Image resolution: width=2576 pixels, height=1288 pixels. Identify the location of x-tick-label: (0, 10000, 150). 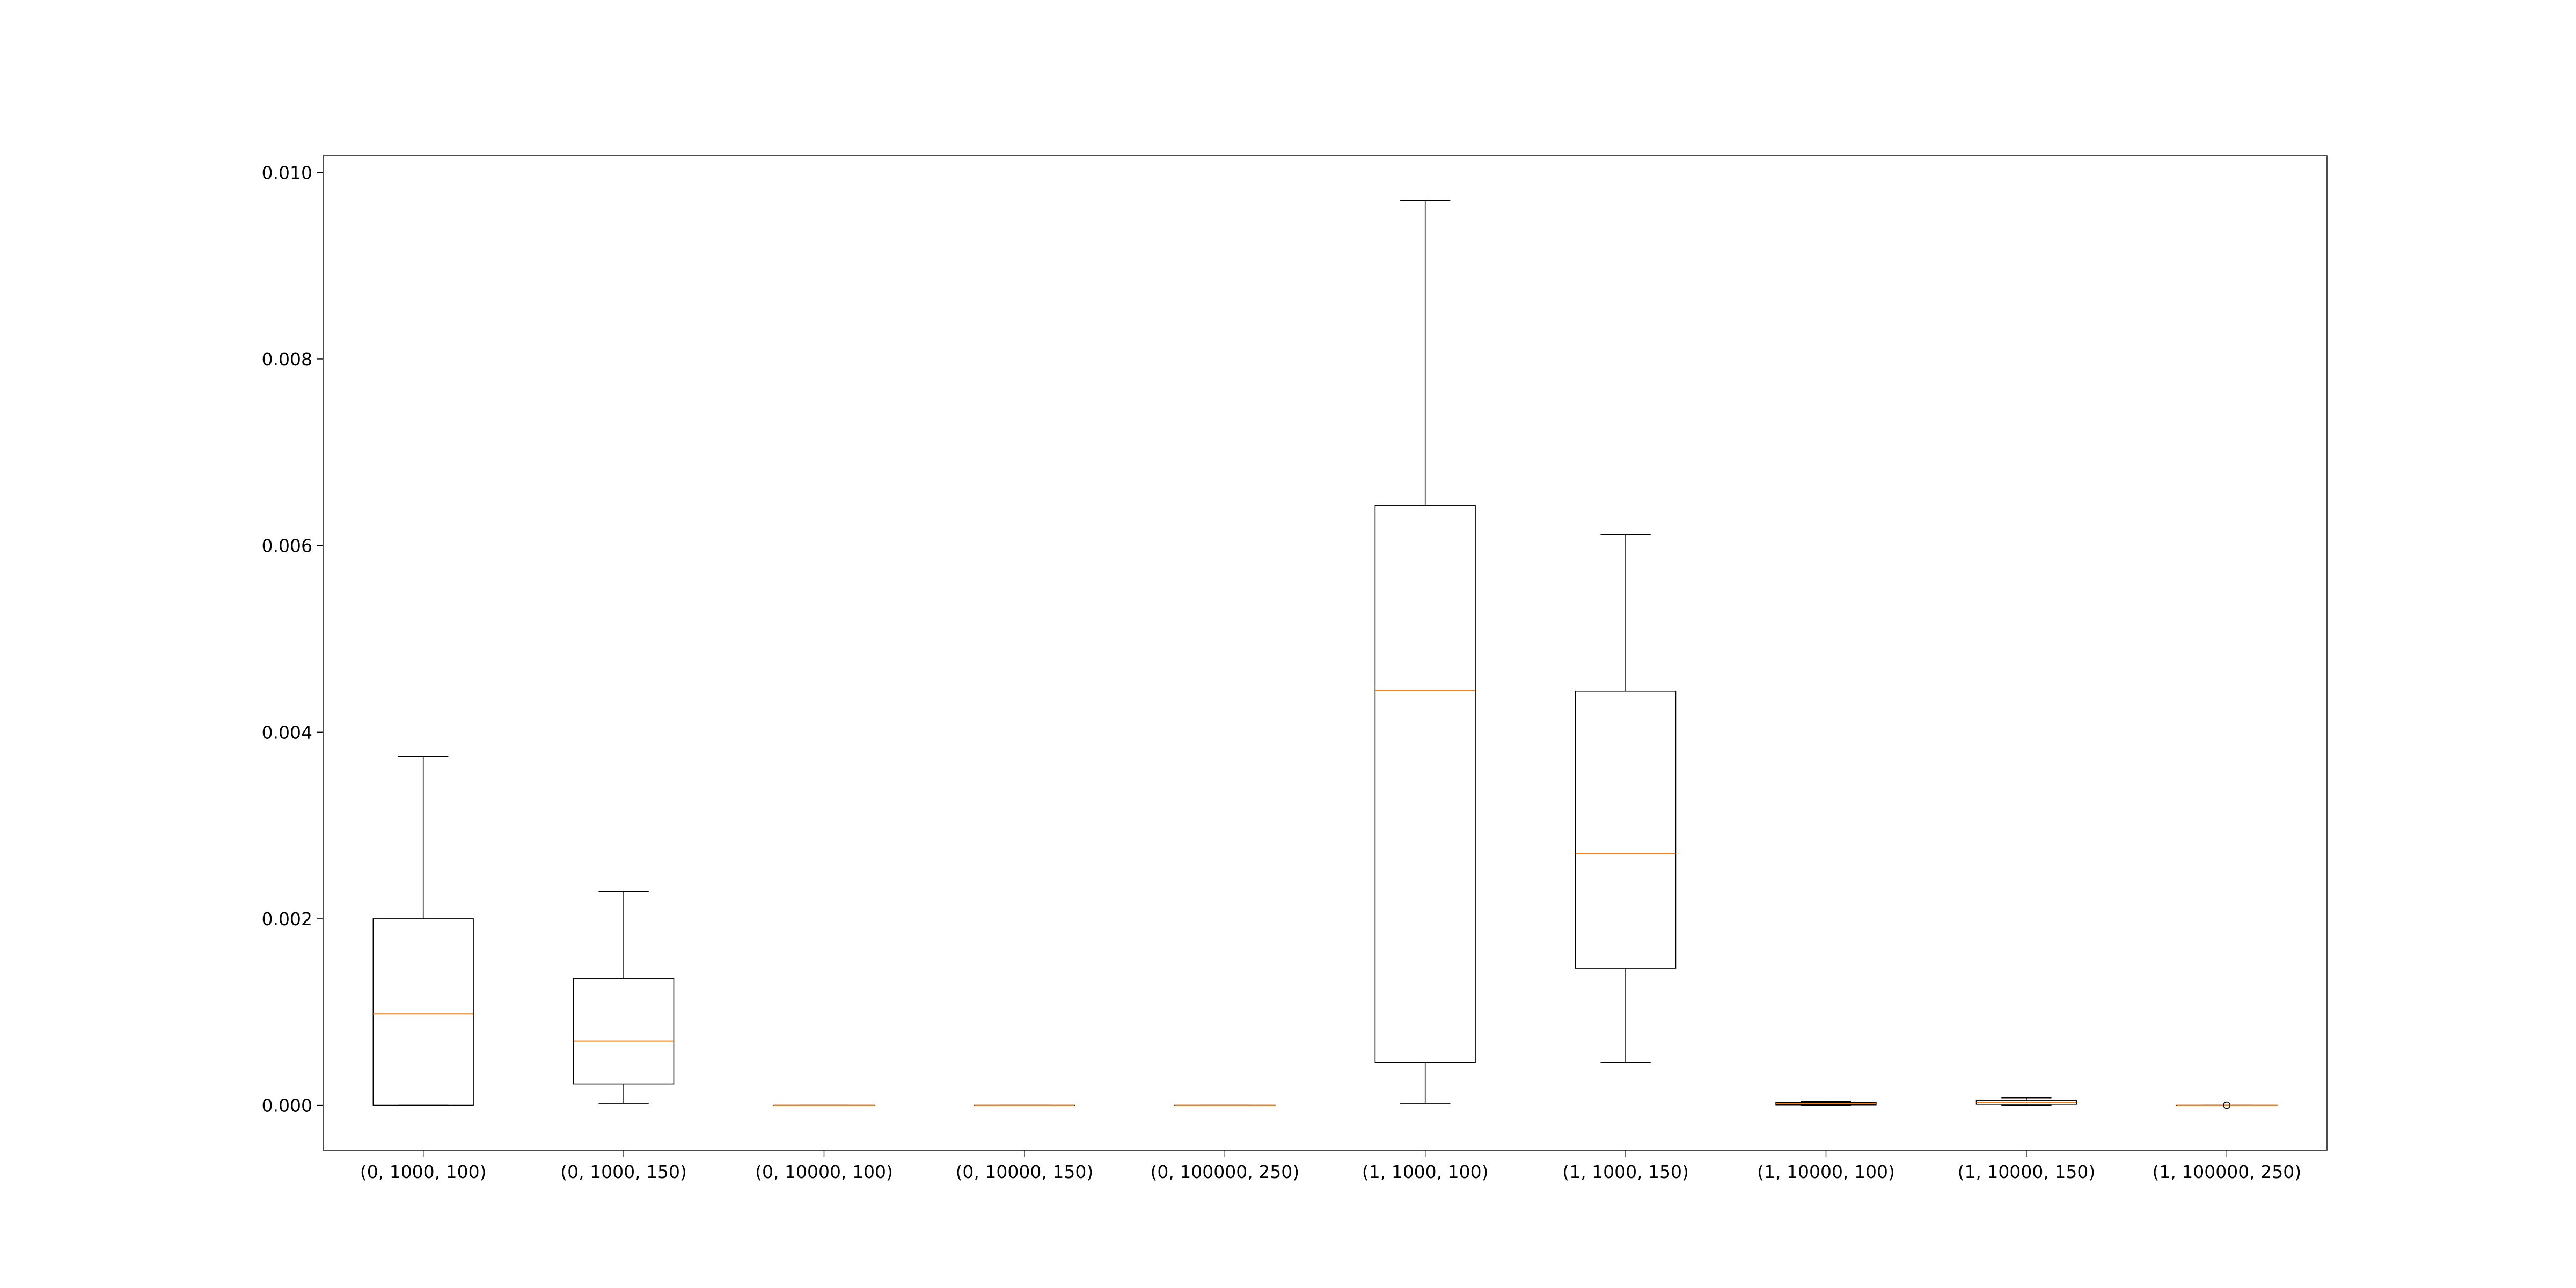
(1025, 1171).